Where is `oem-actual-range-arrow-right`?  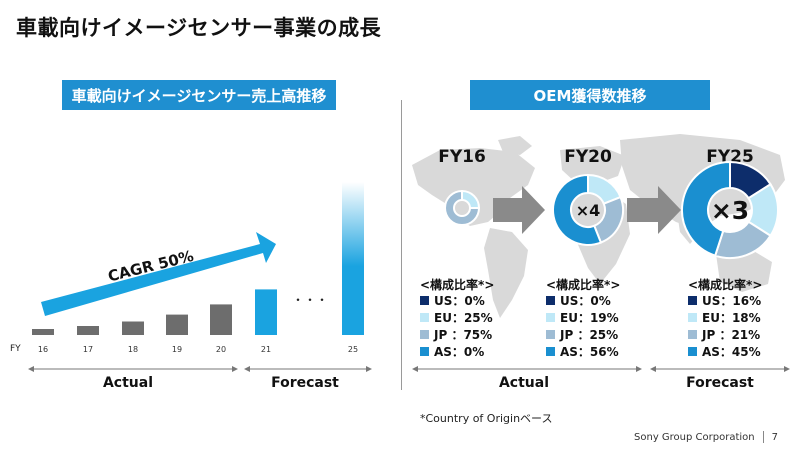 oem-actual-range-arrow-right is located at coordinates (639, 369).